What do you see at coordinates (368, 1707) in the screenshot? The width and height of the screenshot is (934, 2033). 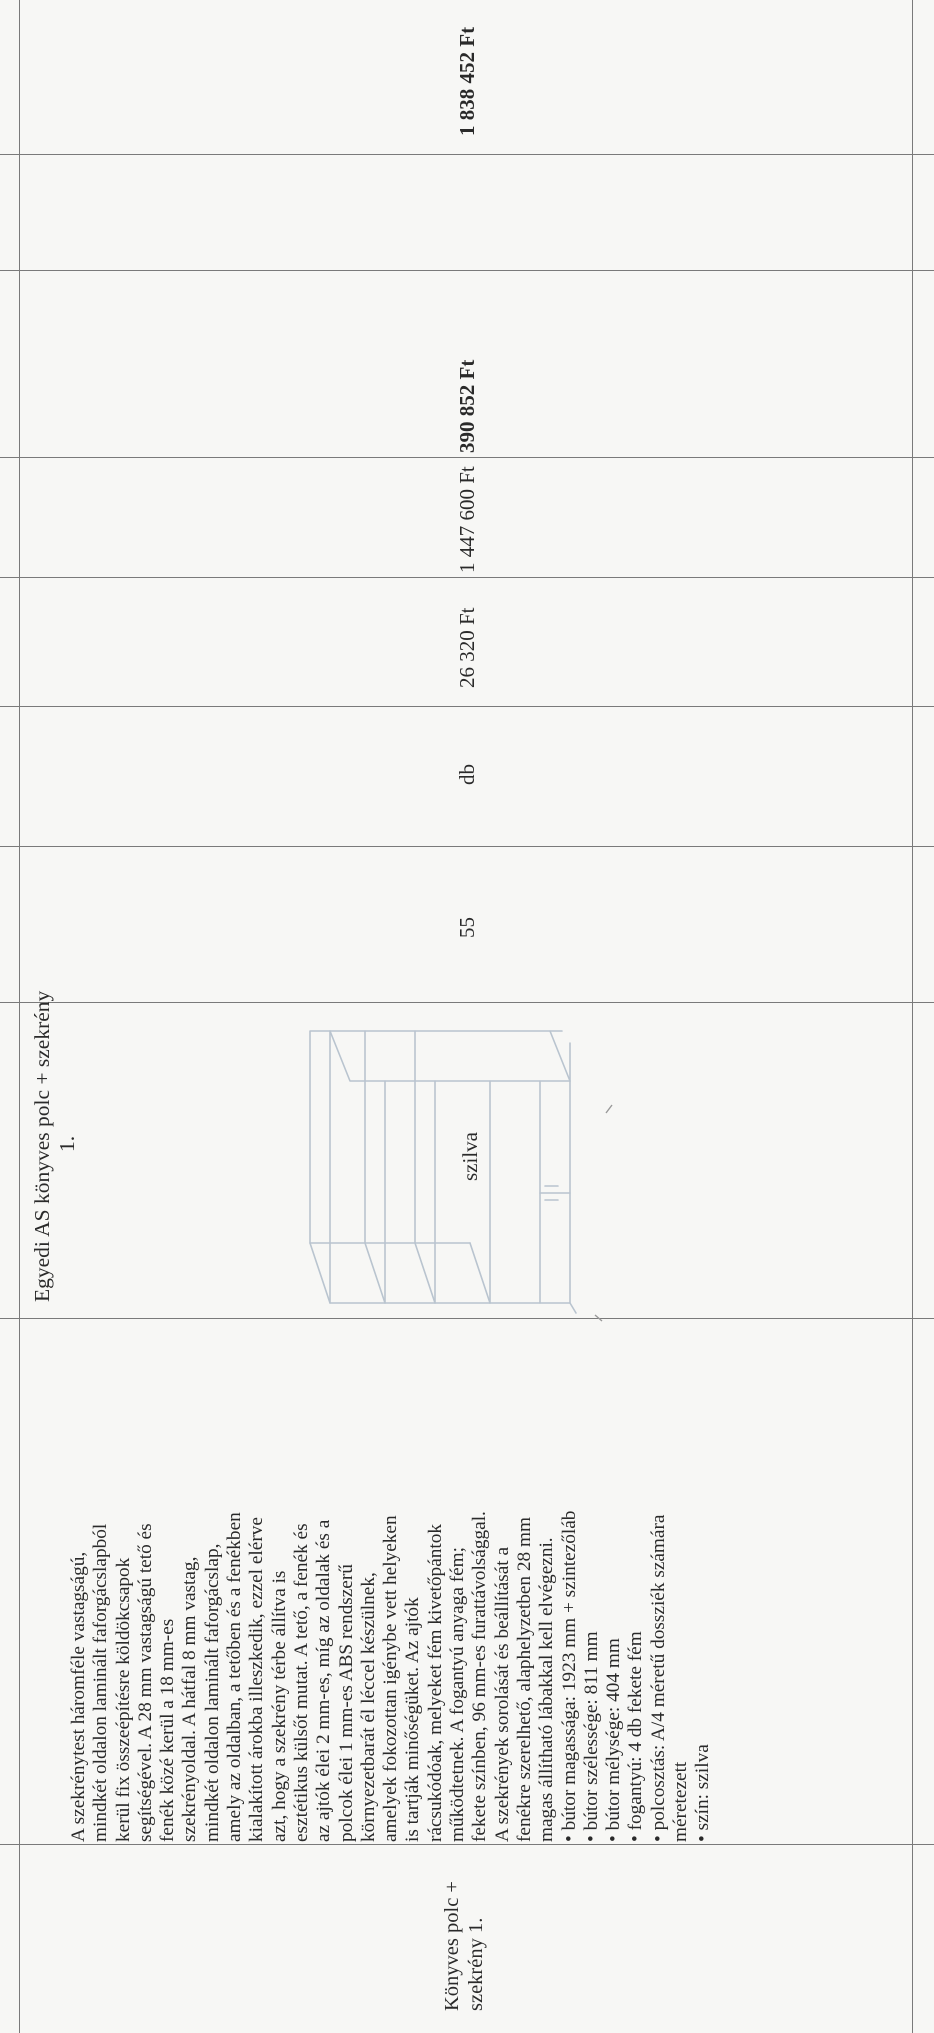 I see `description-line: környezetbarát él léccel készülnek,` at bounding box center [368, 1707].